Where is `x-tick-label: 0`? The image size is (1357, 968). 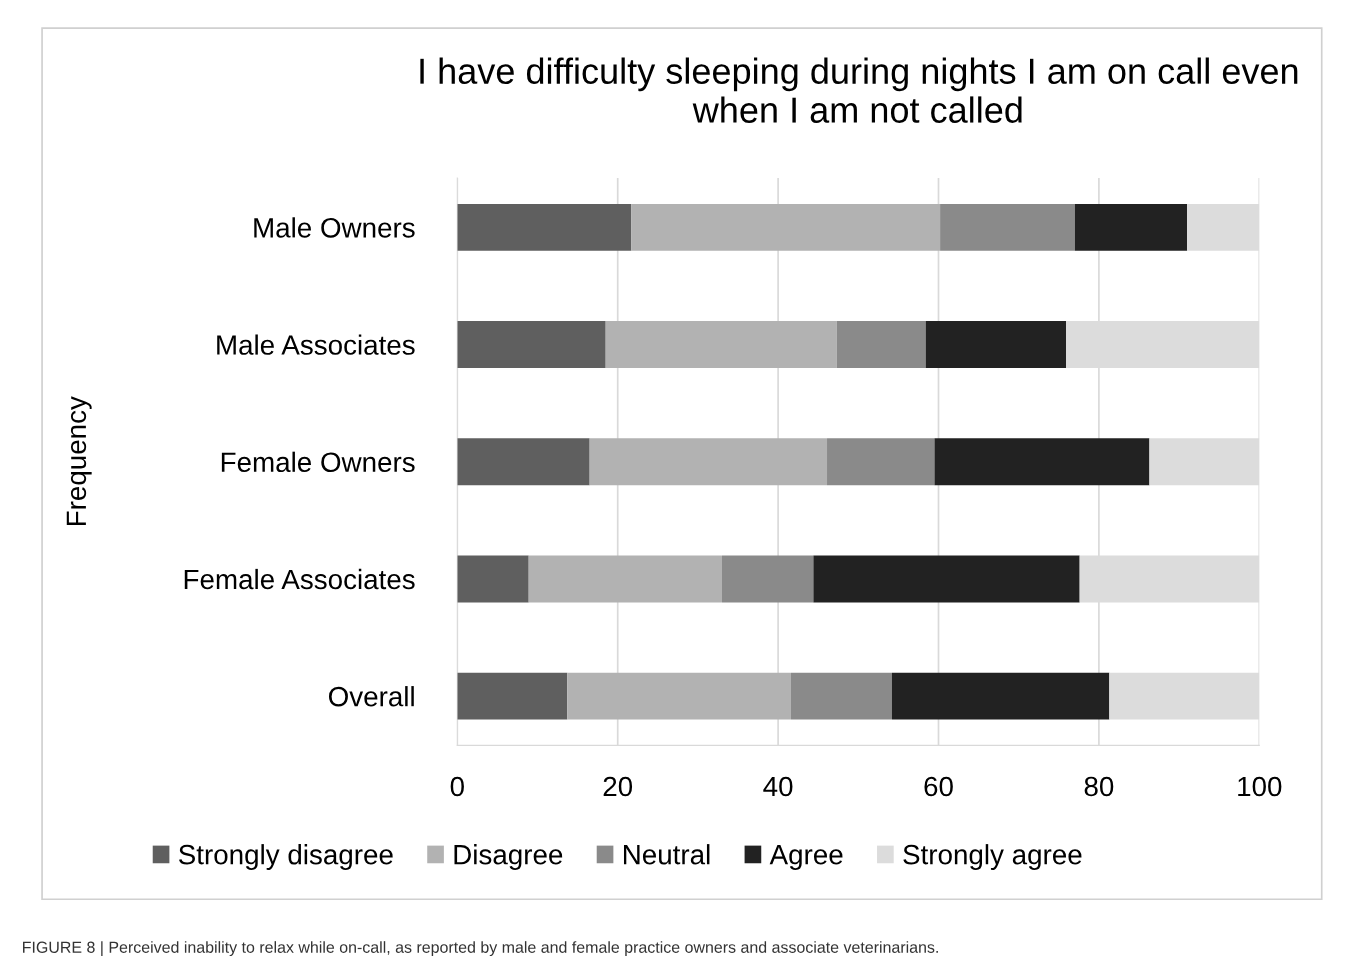
x-tick-label: 0 is located at coordinates (457, 786).